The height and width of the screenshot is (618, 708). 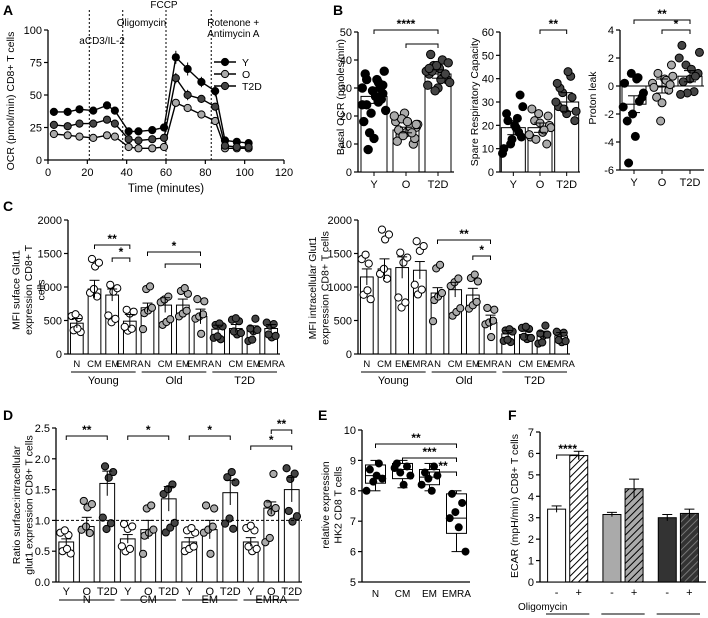 What do you see at coordinates (244, 173) in the screenshot?
I see `a-x-tick-label: 100` at bounding box center [244, 173].